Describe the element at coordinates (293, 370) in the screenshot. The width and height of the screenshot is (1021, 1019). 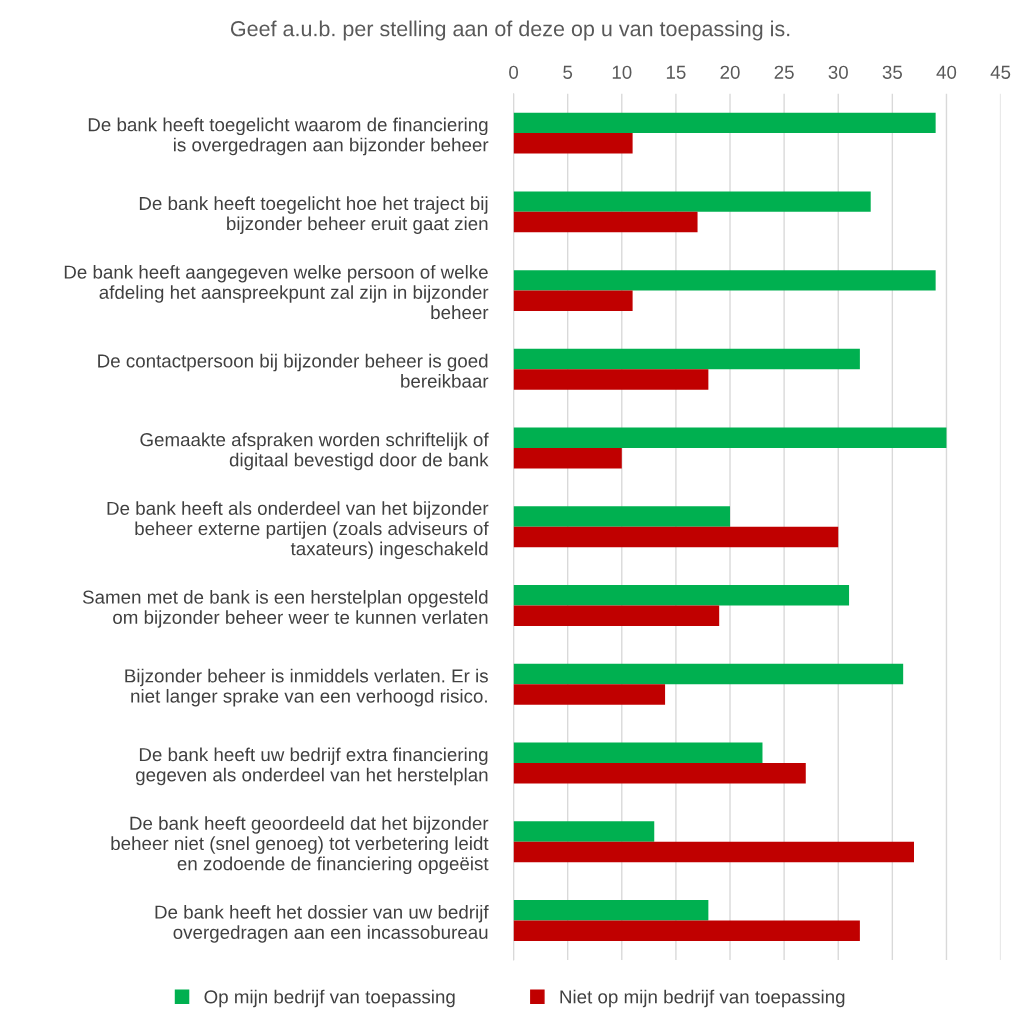
I see `y-tick-label: De contactpersoon bij bijzonder beheer is goed bereikbaar` at that location.